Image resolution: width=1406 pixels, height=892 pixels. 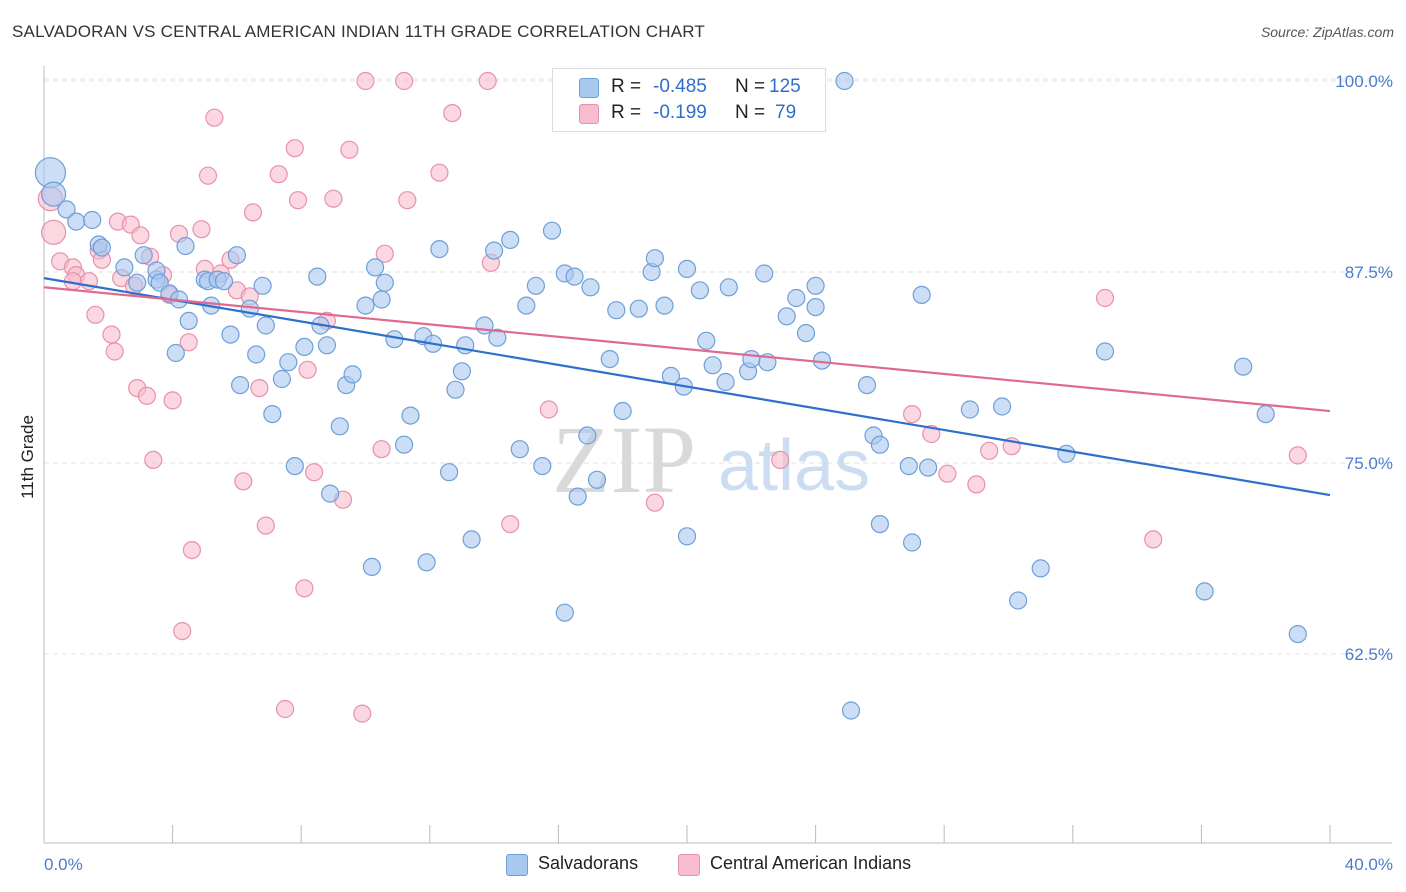 I want to click on legend-n-label: N =, so click(x=750, y=86).